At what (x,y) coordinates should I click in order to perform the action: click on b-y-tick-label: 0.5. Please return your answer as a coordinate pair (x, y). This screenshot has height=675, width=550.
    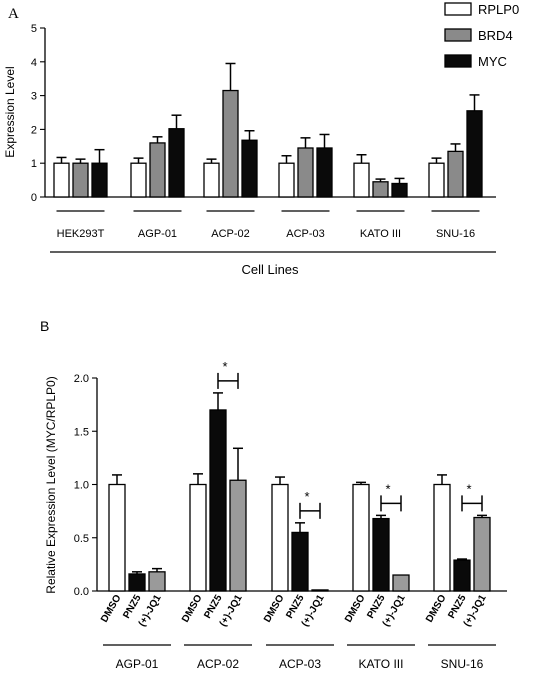
    Looking at the image, I should click on (81, 539).